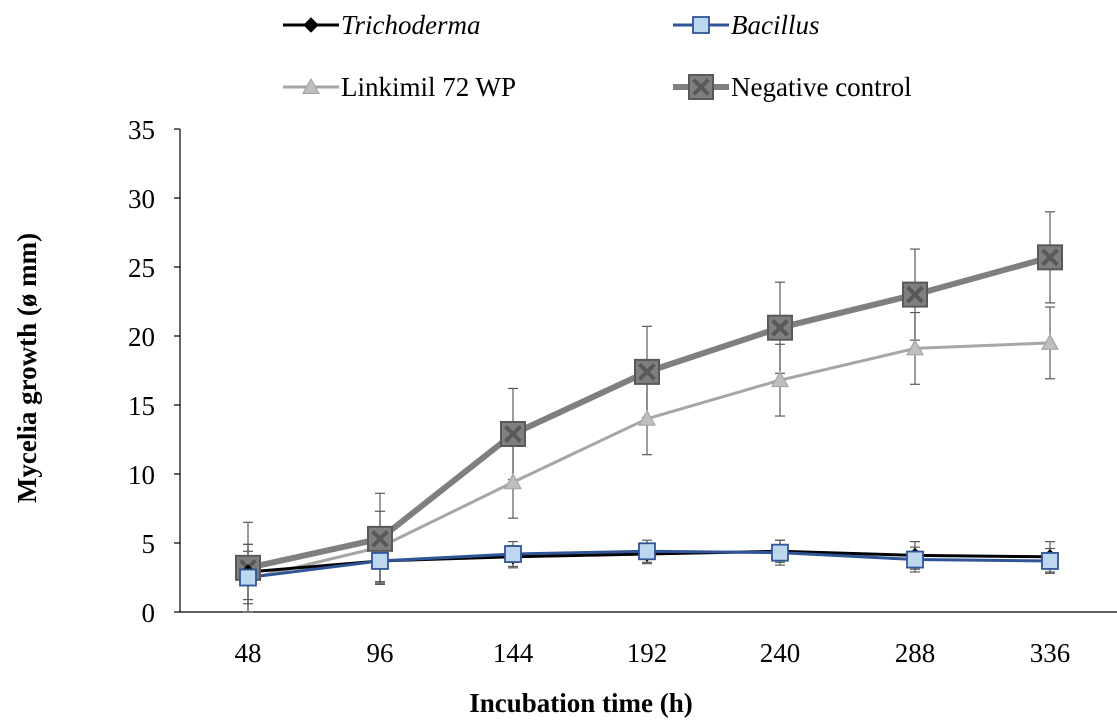  I want to click on y-tick-label: 30, so click(141, 199).